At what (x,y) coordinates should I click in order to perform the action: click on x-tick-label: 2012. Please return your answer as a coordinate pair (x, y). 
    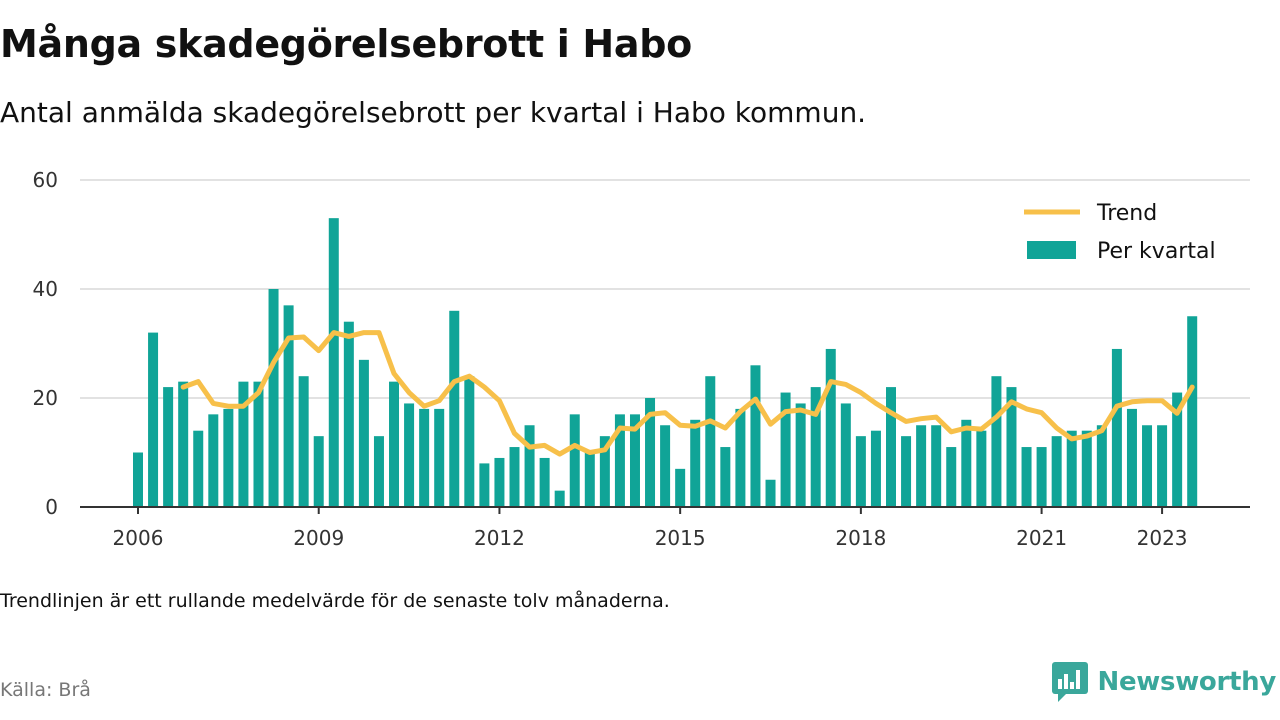
    Looking at the image, I should click on (499, 538).